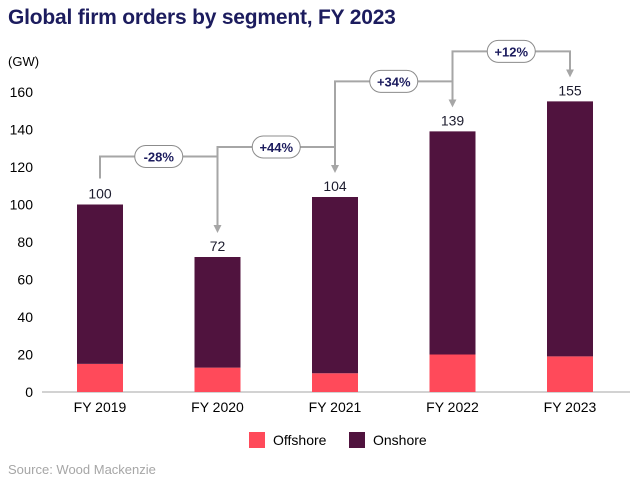 The image size is (640, 493). What do you see at coordinates (100, 194) in the screenshot?
I see `bar-total-label: 100` at bounding box center [100, 194].